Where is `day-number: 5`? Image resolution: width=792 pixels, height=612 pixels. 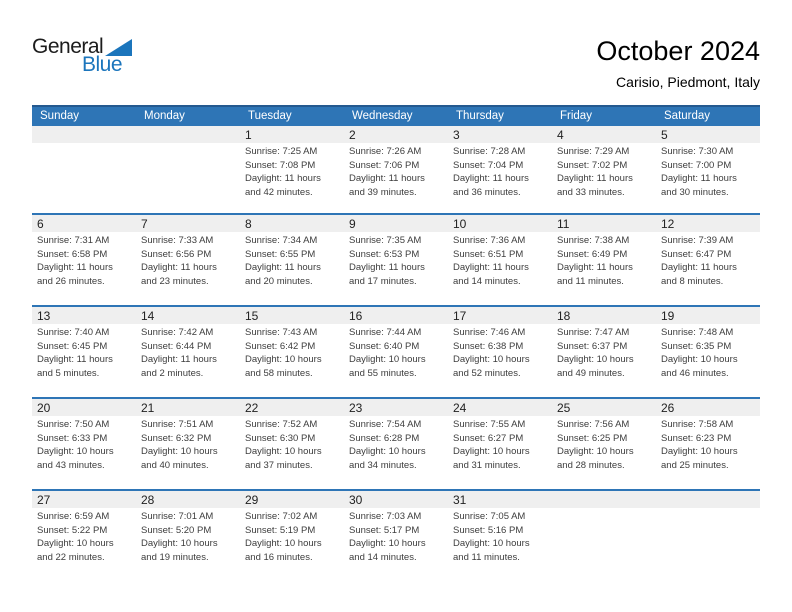
day-number: 5 is located at coordinates (664, 135).